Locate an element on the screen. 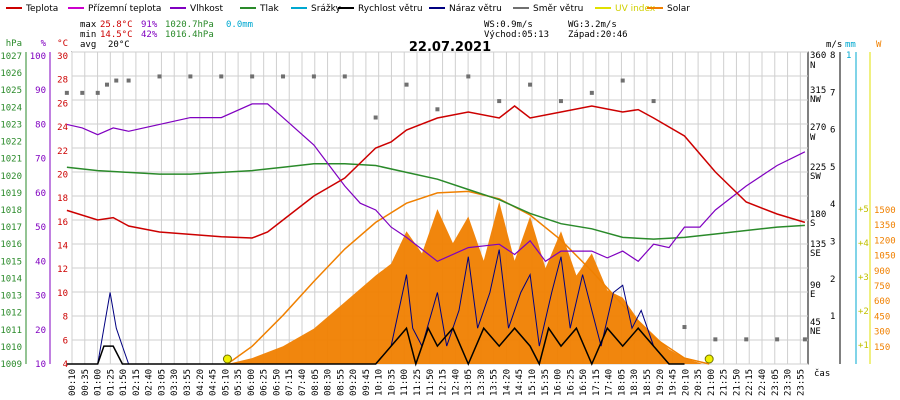 The image size is (900, 400). w-tick-label: 900 is located at coordinates (882, 272).